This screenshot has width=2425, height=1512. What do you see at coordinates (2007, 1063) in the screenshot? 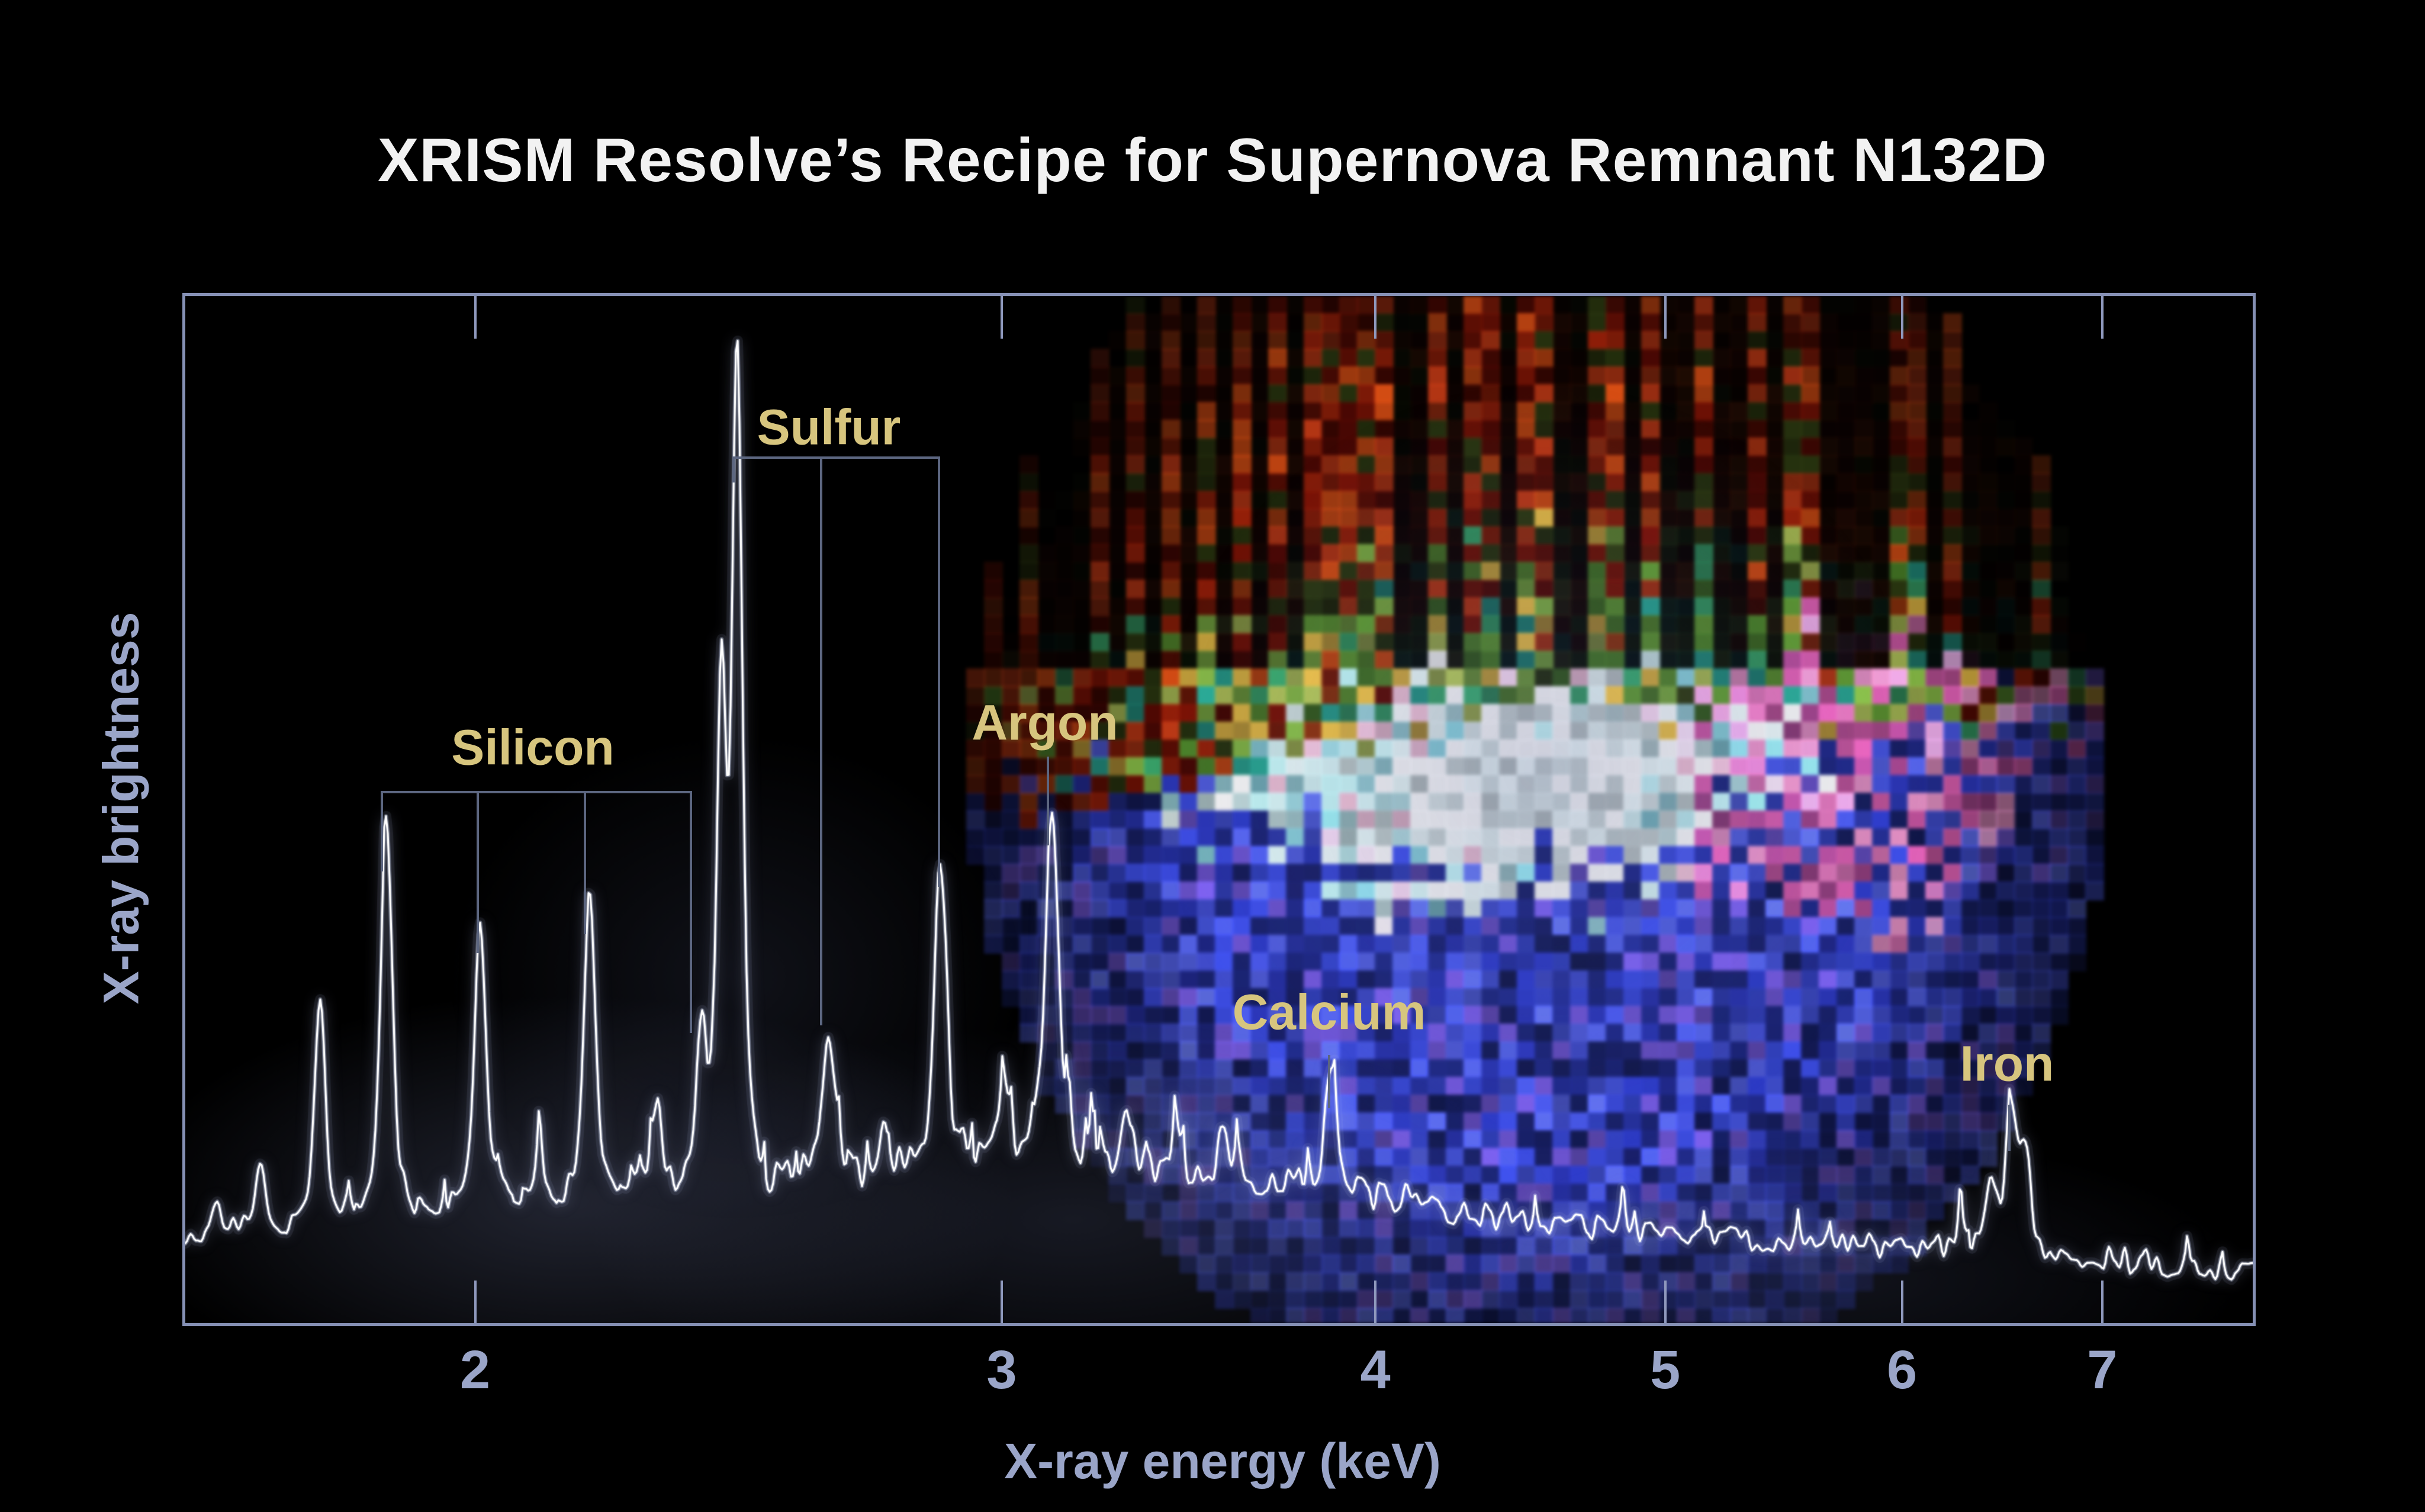
I see `element-label-iron: Iron` at bounding box center [2007, 1063].